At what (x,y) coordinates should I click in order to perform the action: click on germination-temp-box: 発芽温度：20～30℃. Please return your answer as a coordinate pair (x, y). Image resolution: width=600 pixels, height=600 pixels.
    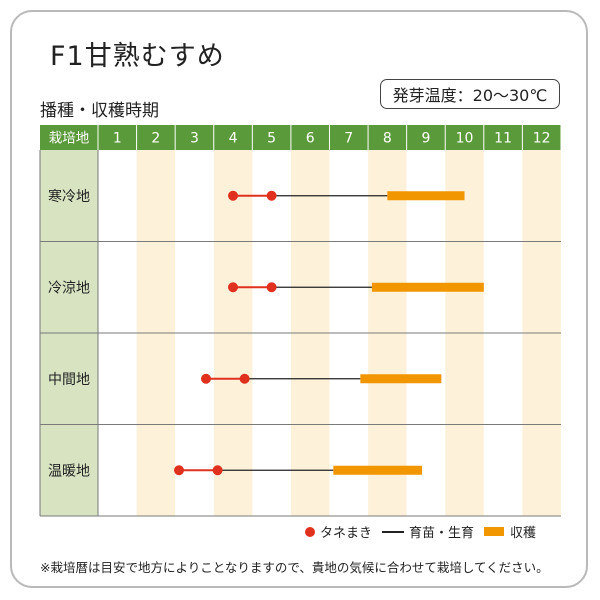
    Looking at the image, I should click on (470, 94).